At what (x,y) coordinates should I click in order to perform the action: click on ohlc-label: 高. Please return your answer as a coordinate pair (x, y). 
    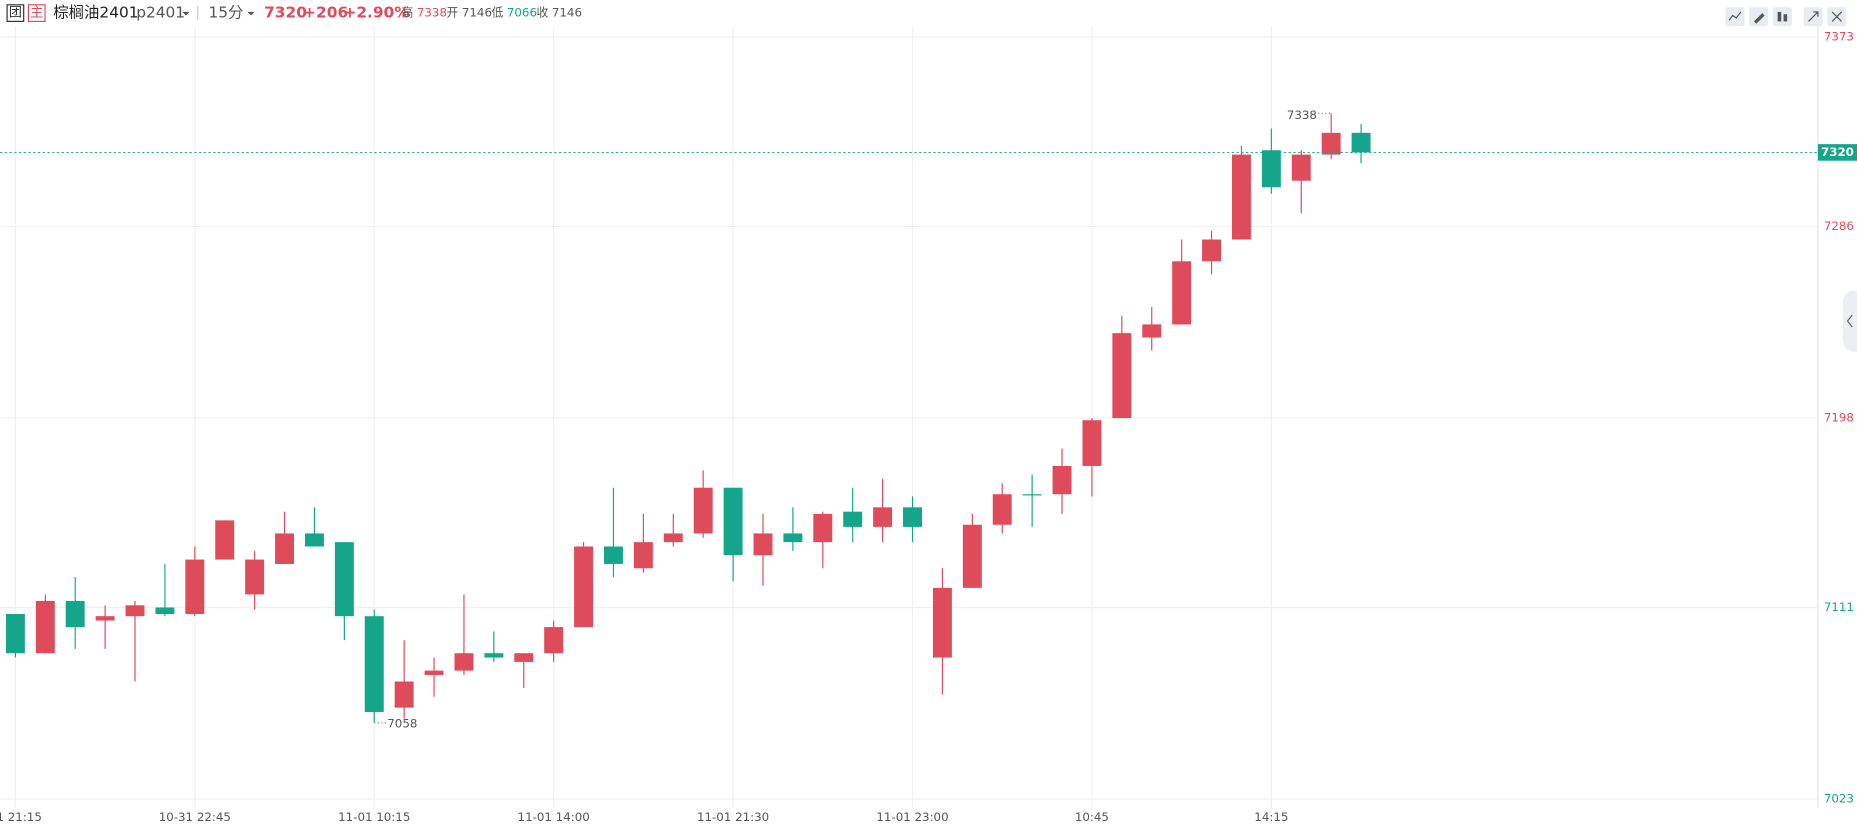
    Looking at the image, I should click on (407, 13).